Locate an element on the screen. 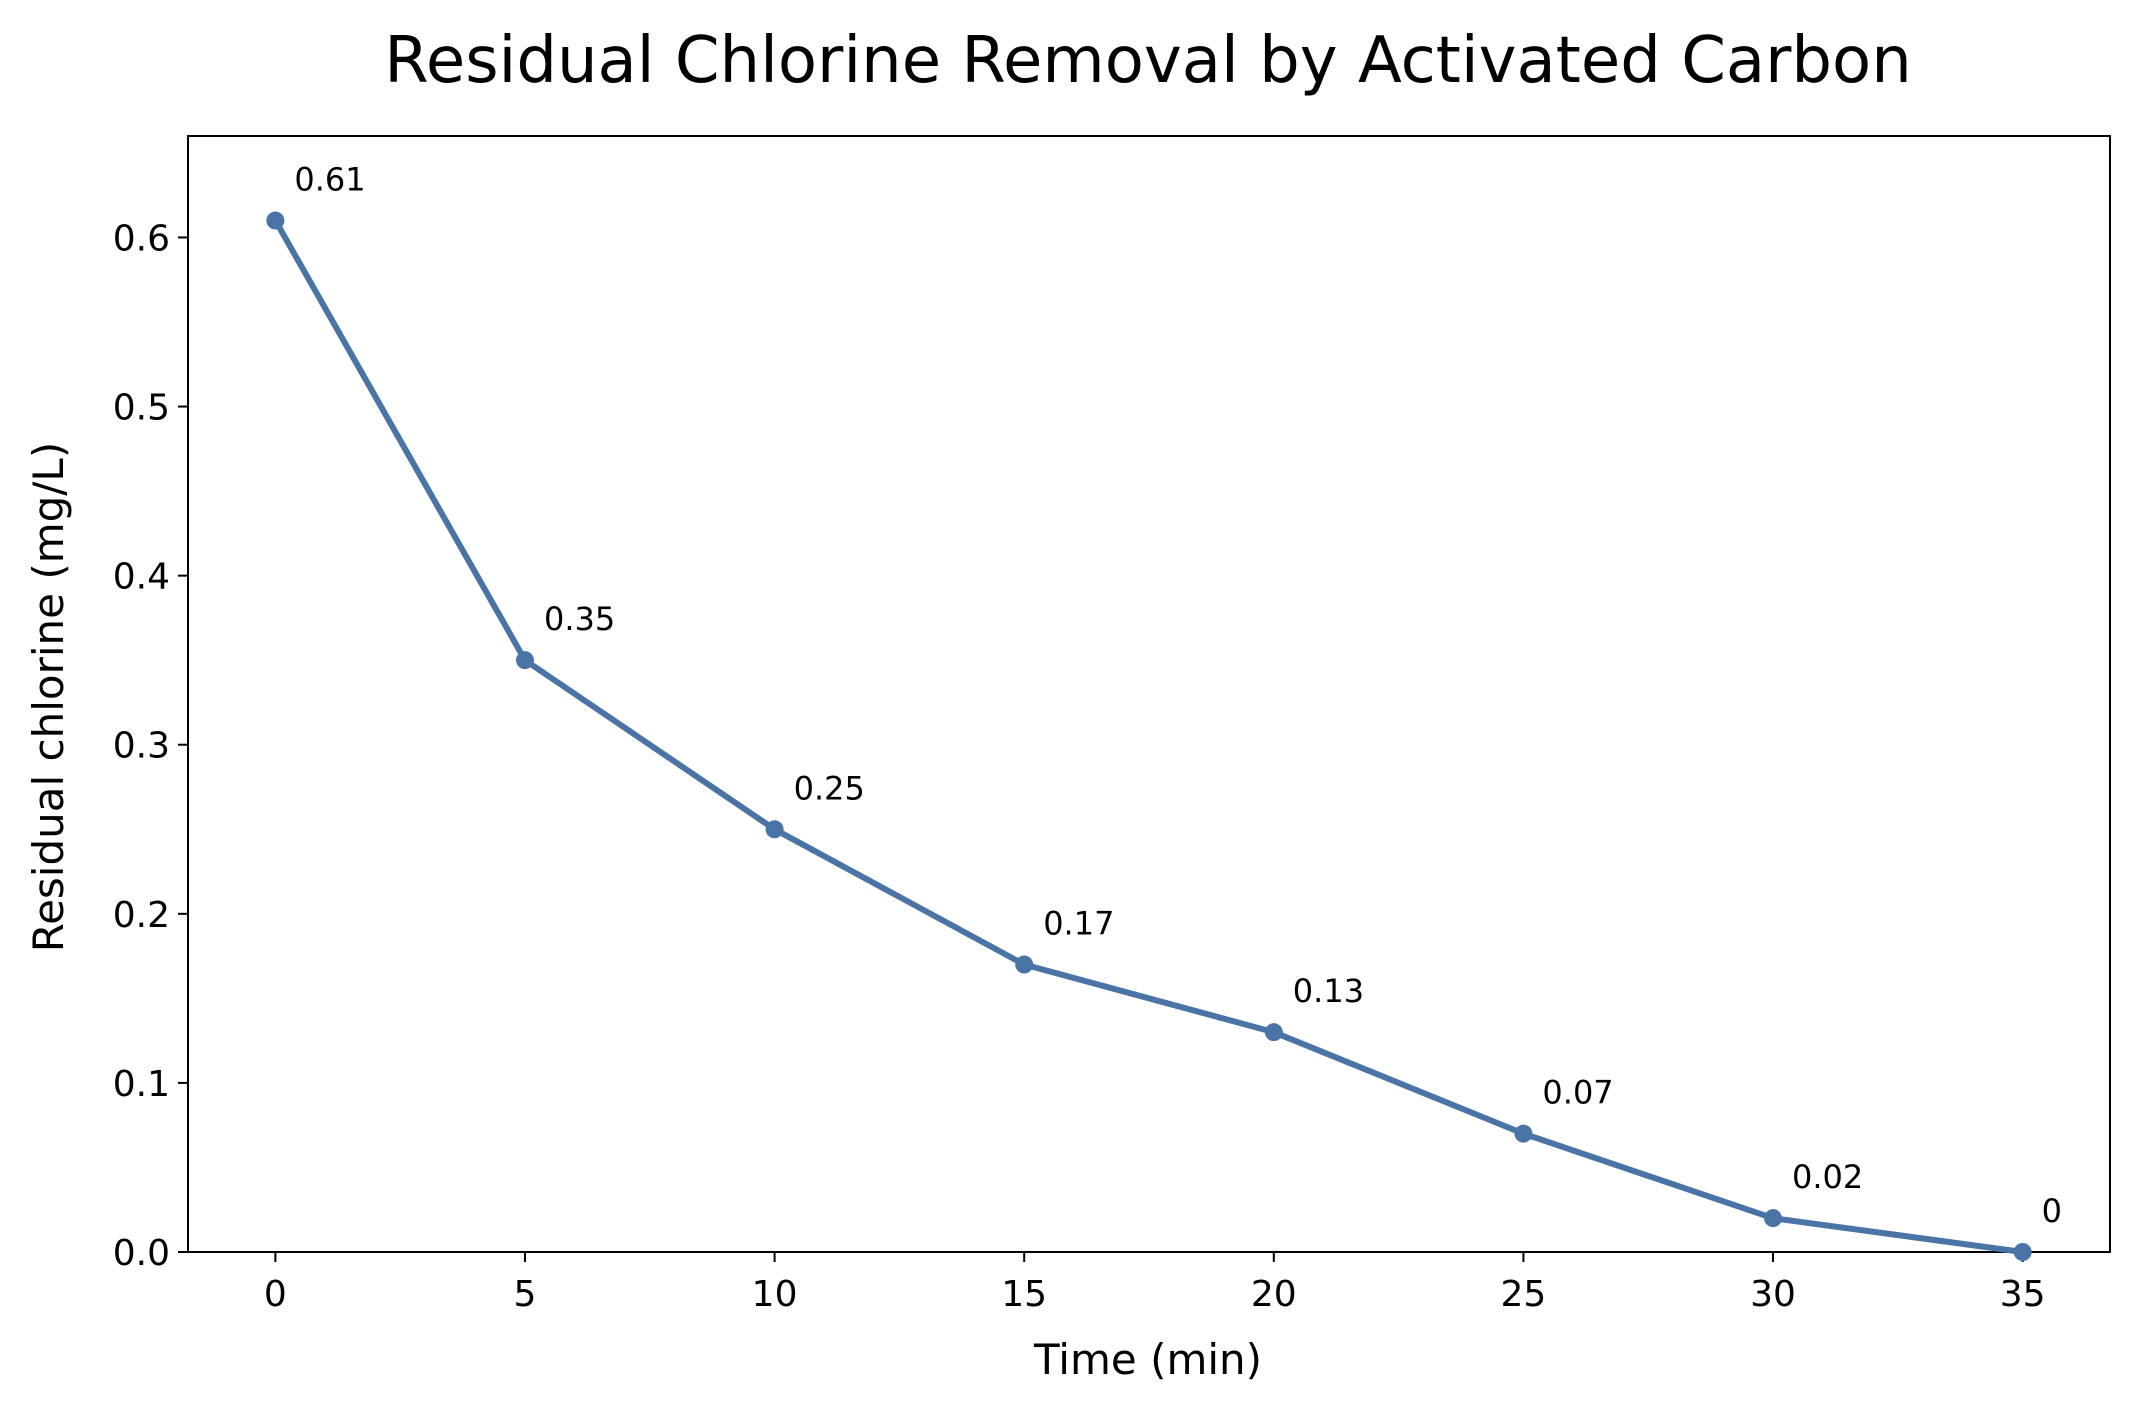 This screenshot has height=1410, width=2130. x-tick-label: 35 is located at coordinates (2023, 1294).